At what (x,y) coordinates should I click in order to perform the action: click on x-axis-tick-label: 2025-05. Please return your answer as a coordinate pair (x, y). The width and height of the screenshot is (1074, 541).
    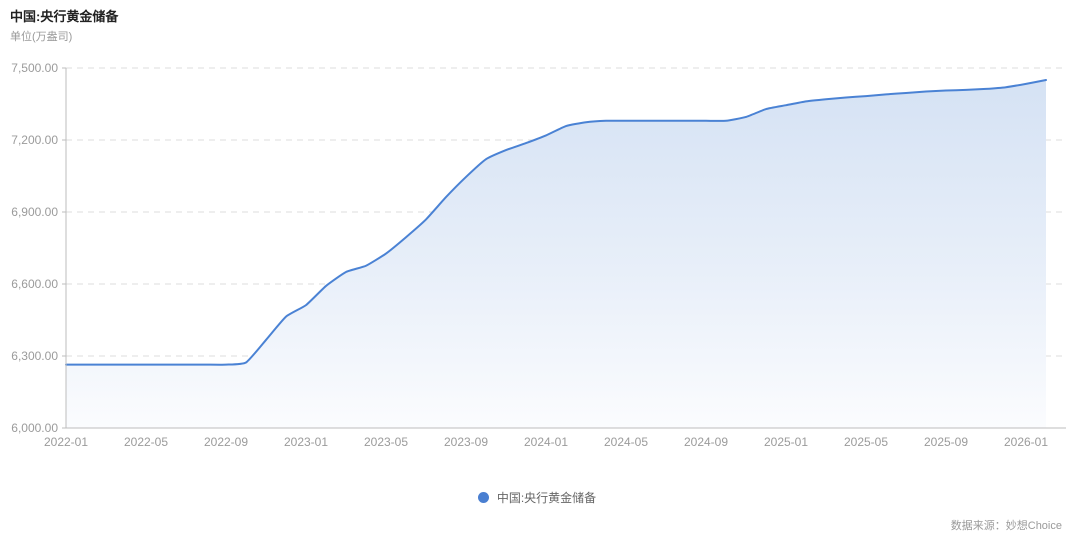
    Looking at the image, I should click on (866, 442).